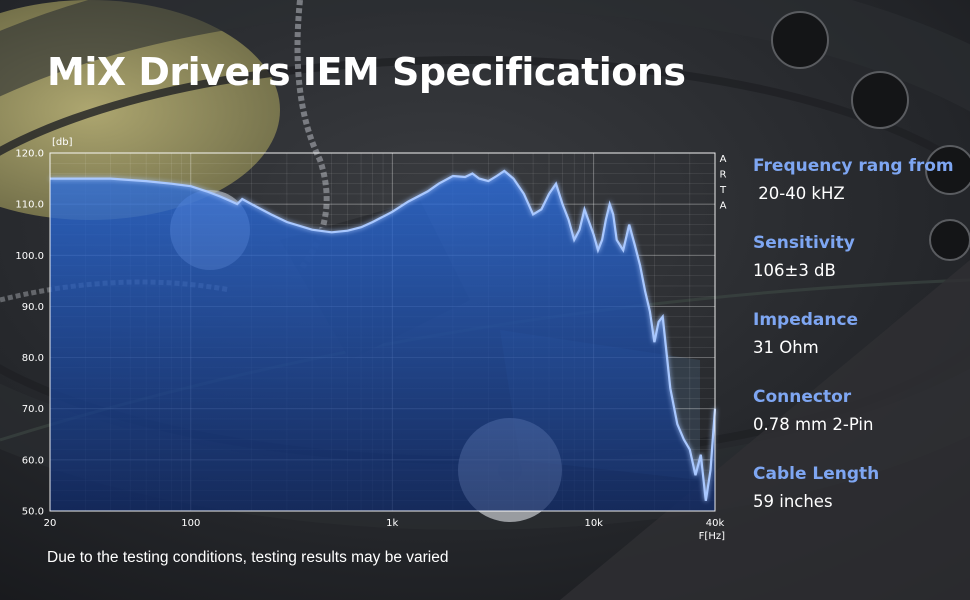 The height and width of the screenshot is (600, 970). What do you see at coordinates (860, 271) in the screenshot?
I see `spec-sensitivity: Sensitivity 106±3 dB` at bounding box center [860, 271].